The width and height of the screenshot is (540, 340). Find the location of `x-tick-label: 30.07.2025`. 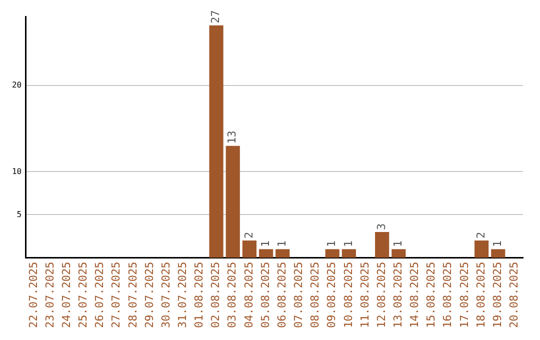

x-tick-label: 30.07.2025 is located at coordinates (165, 295).